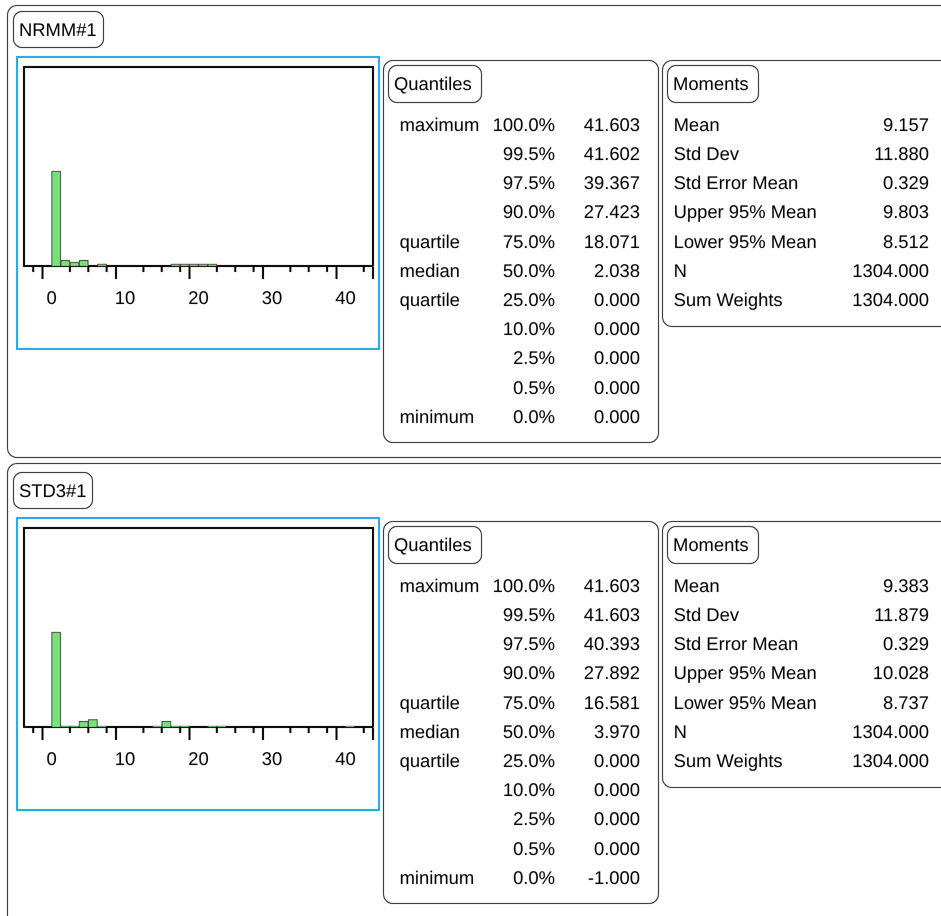 This screenshot has width=941, height=916. Describe the element at coordinates (905, 241) in the screenshot. I see `data-label: 8.512` at that location.